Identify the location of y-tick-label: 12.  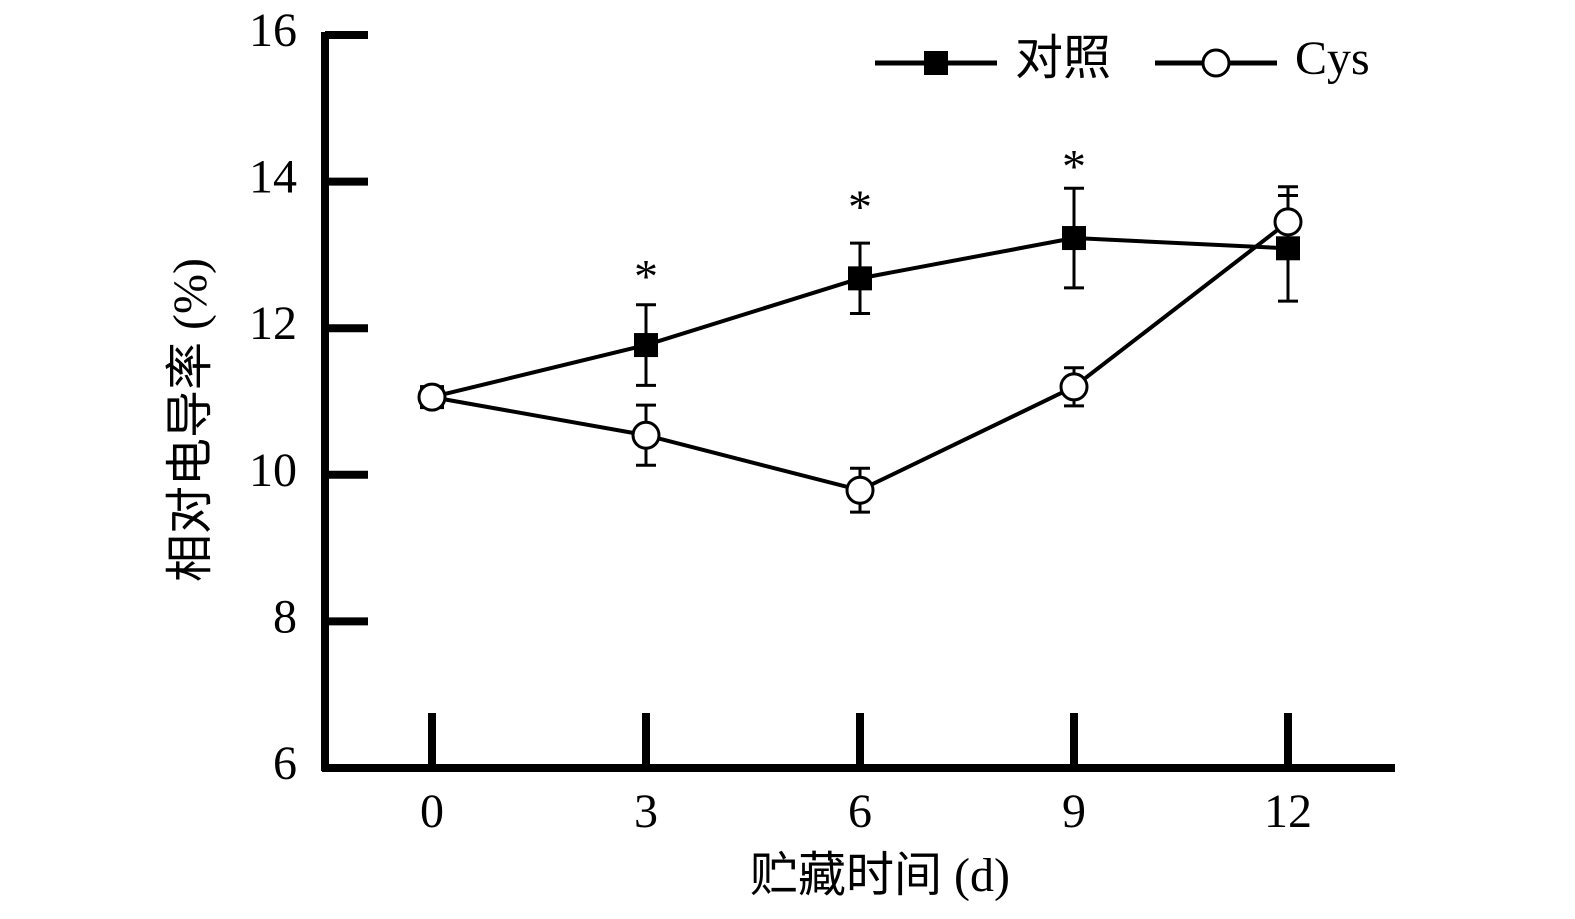
(273, 323).